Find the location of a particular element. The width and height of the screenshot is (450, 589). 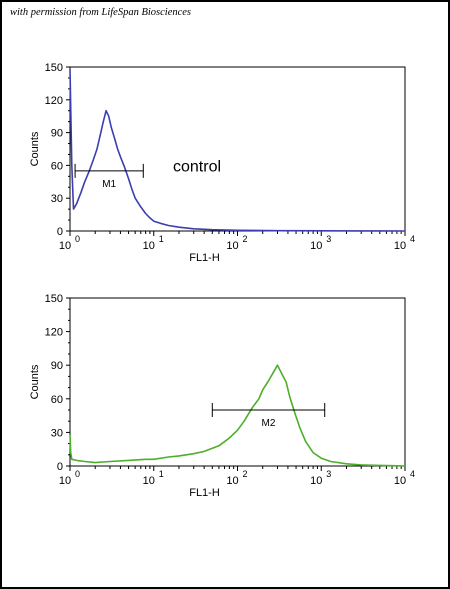

annotation-control: control is located at coordinates (197, 166).